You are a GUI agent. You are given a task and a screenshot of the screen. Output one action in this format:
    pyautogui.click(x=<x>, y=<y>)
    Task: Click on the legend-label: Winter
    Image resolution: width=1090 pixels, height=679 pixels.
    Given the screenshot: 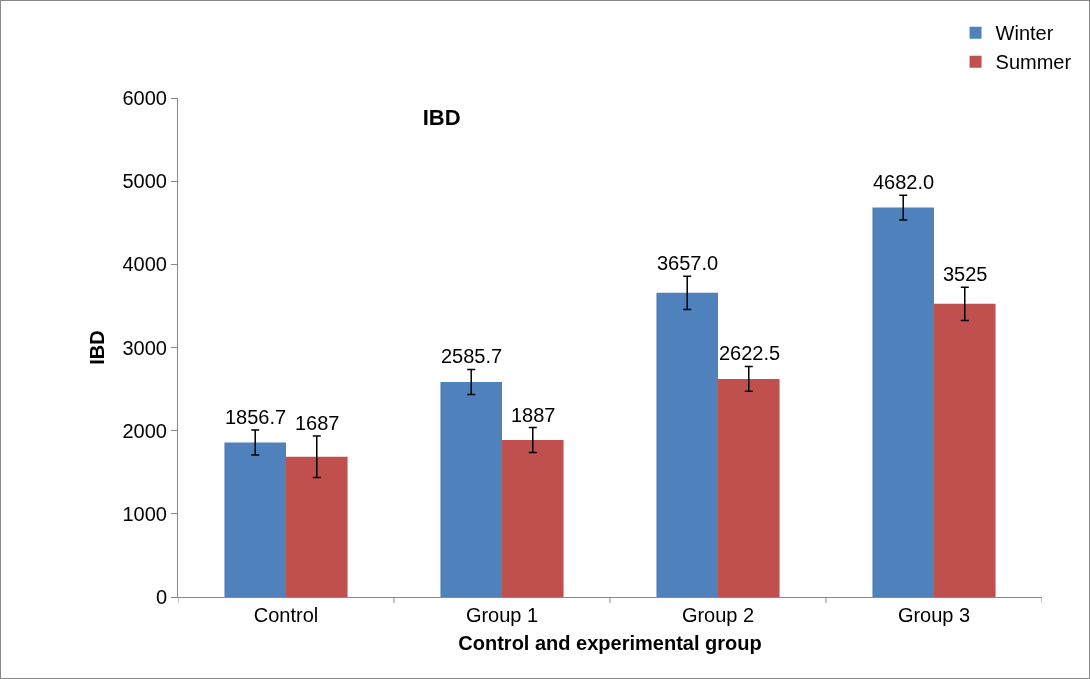 What is the action you would take?
    pyautogui.click(x=1024, y=33)
    